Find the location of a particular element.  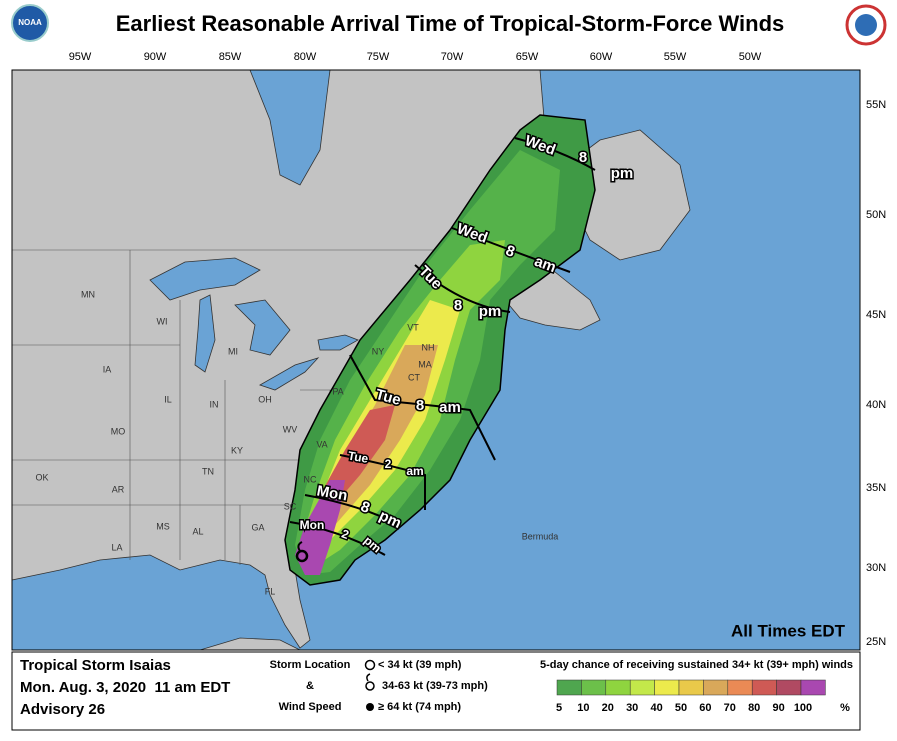

lat-label: 35N is located at coordinates (876, 488).